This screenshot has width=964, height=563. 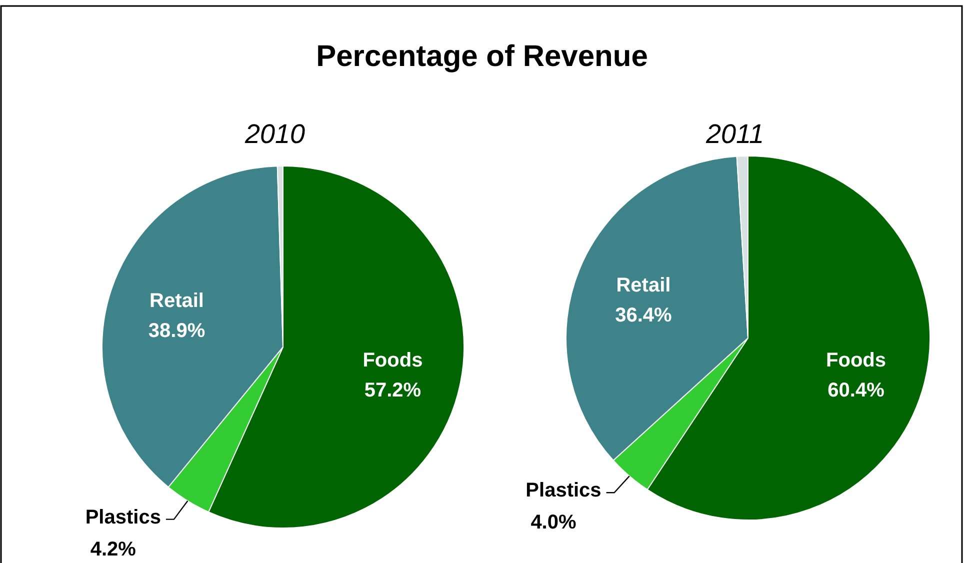 What do you see at coordinates (734, 134) in the screenshot?
I see `chart-subtitle: 2011` at bounding box center [734, 134].